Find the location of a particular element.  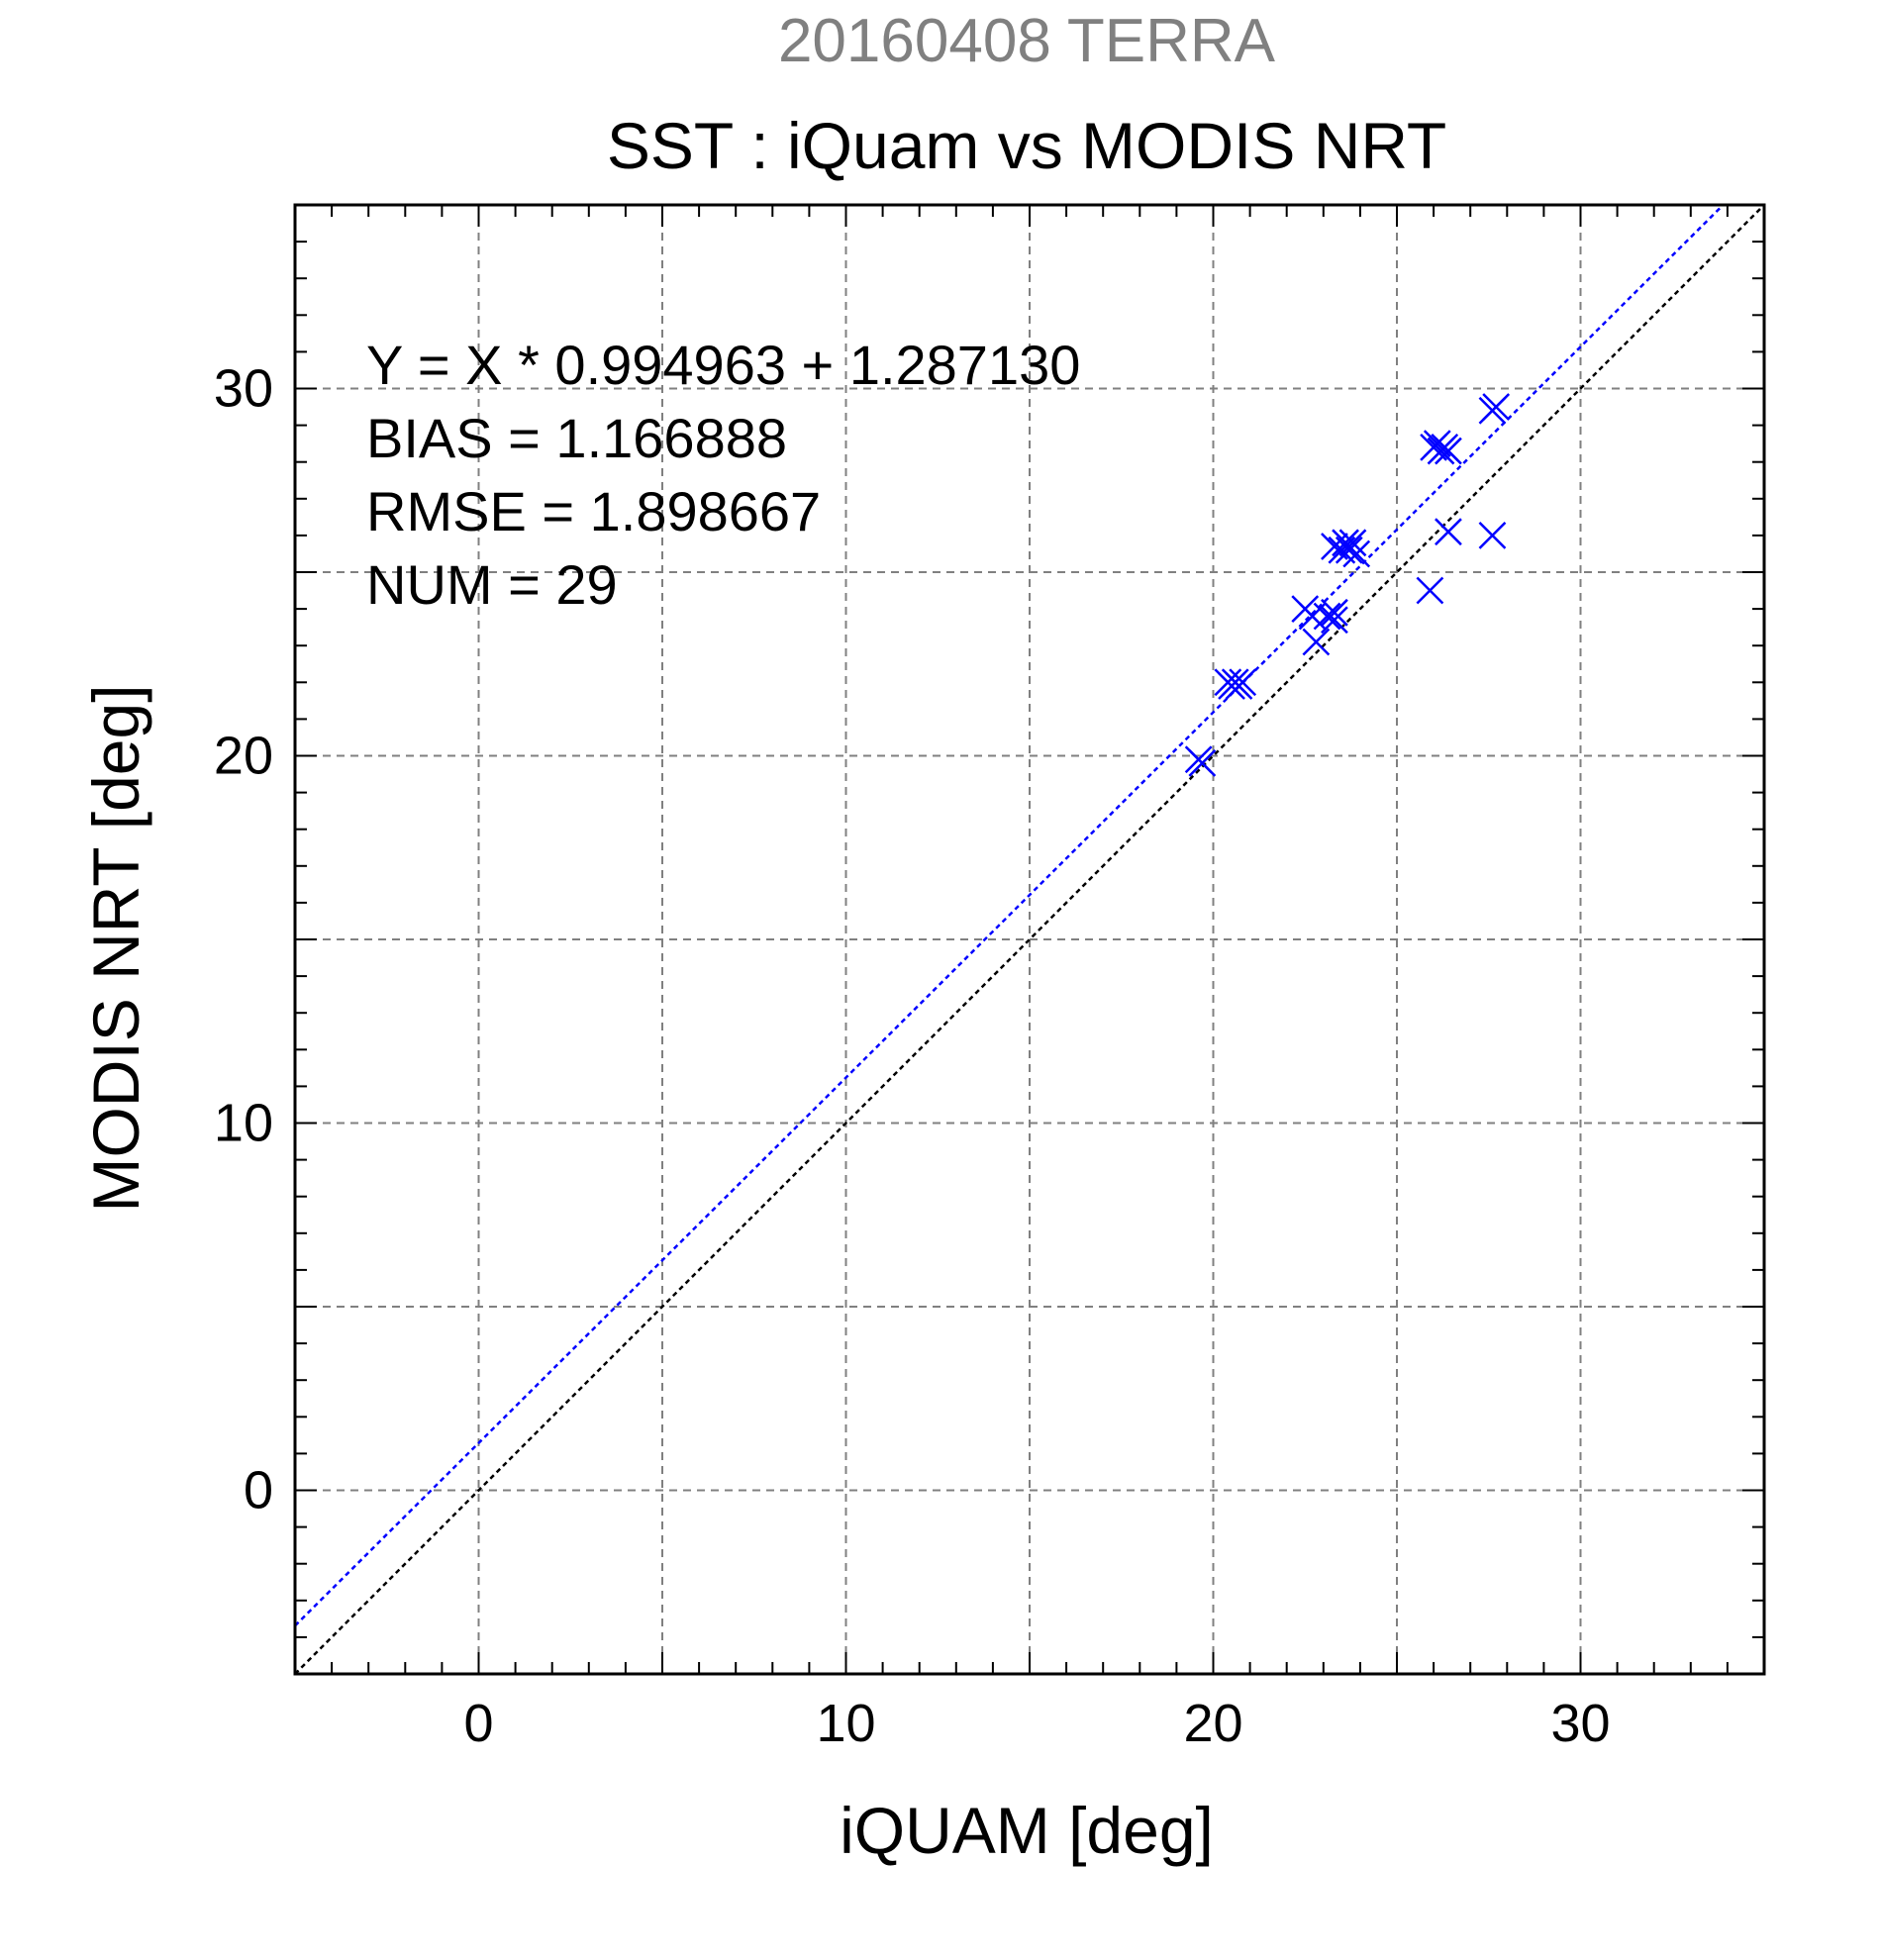

stats-fit-equation: Y = X * 0.994963 + 1.287130 is located at coordinates (723, 365).